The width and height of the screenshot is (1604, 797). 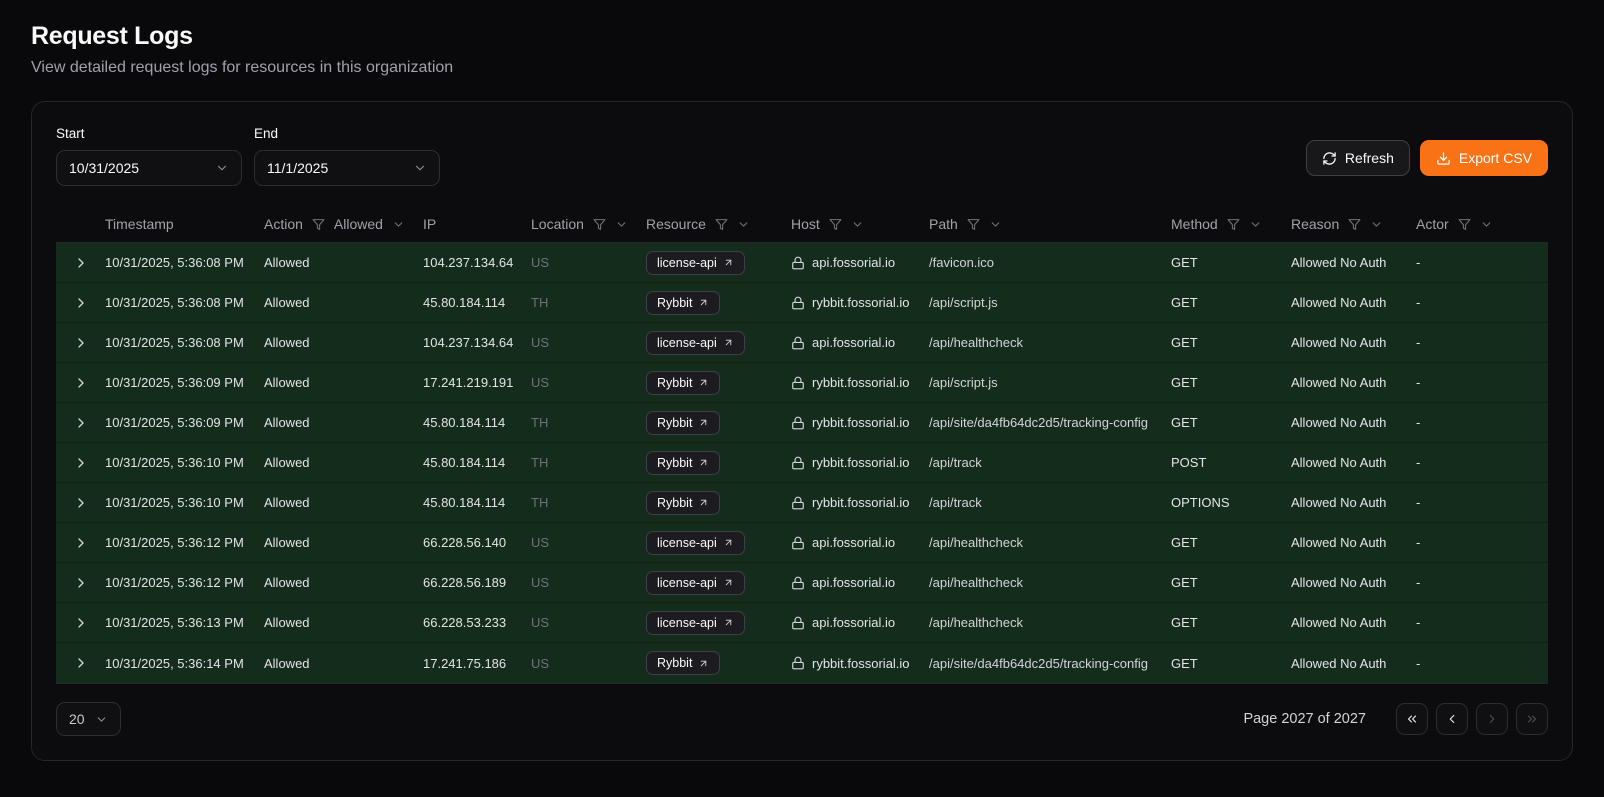 I want to click on export-csv-button: Export CSV, so click(x=1483, y=158).